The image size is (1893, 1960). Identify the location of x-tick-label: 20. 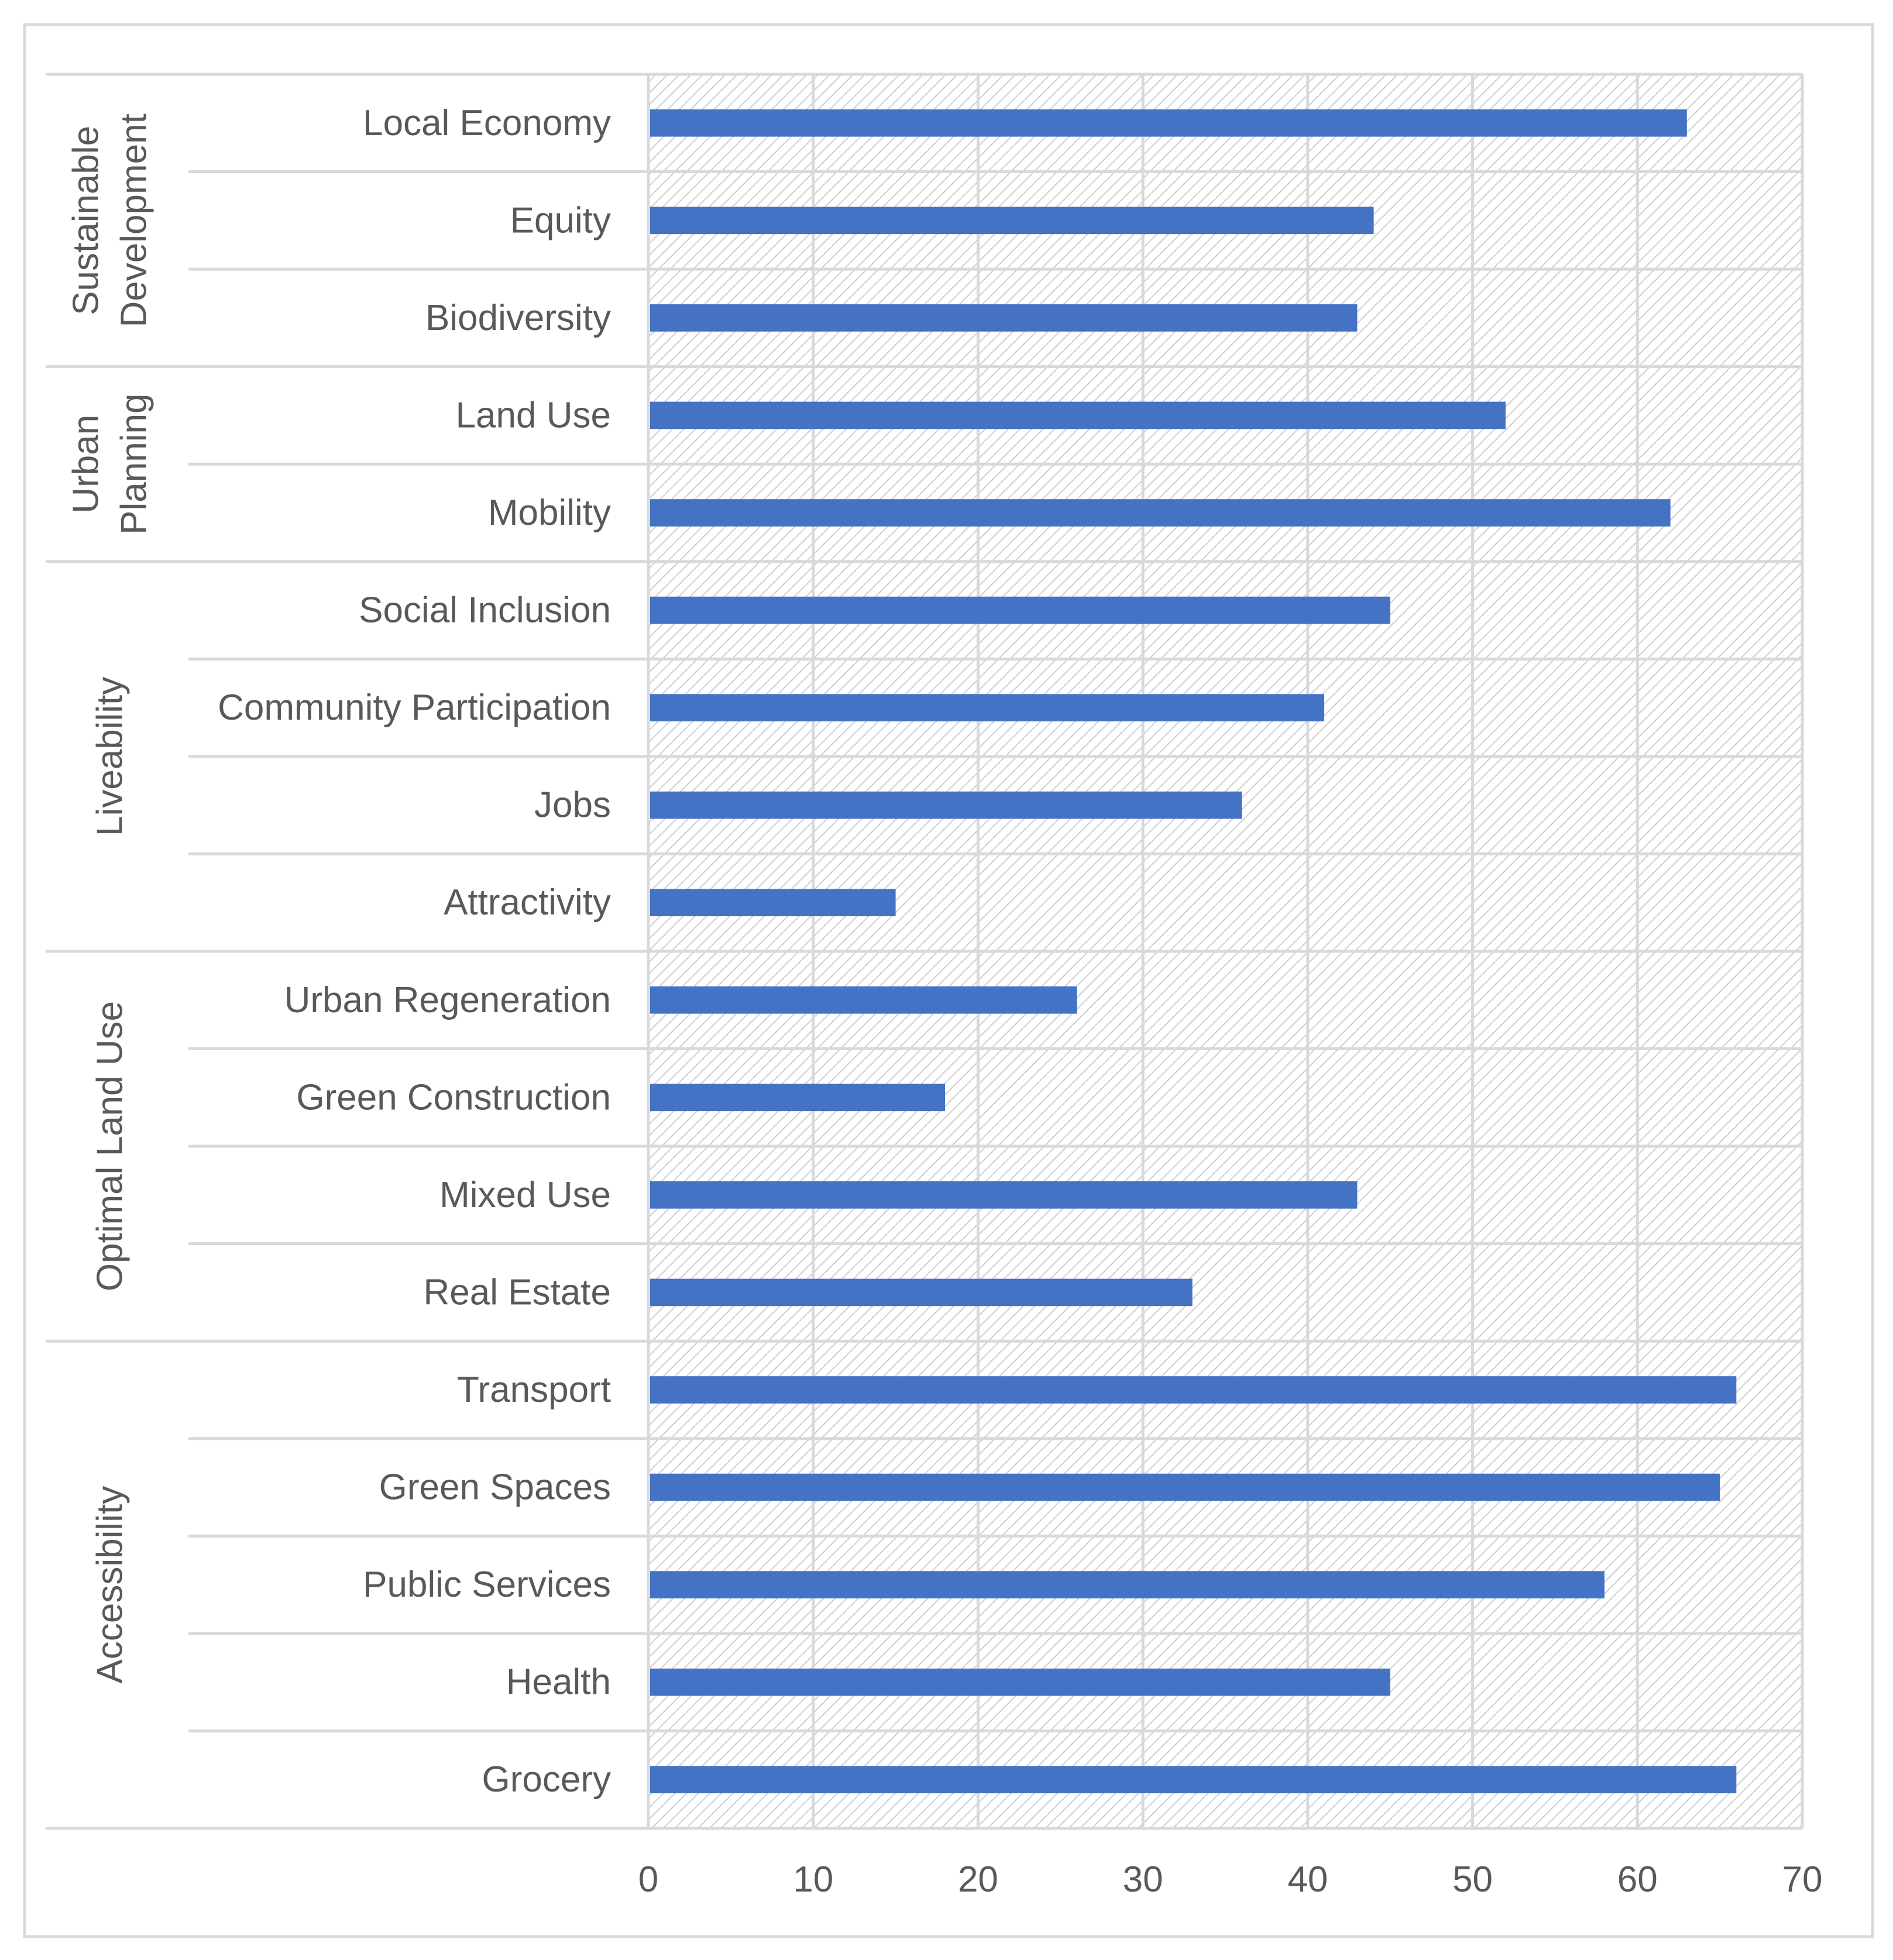
(978, 1879).